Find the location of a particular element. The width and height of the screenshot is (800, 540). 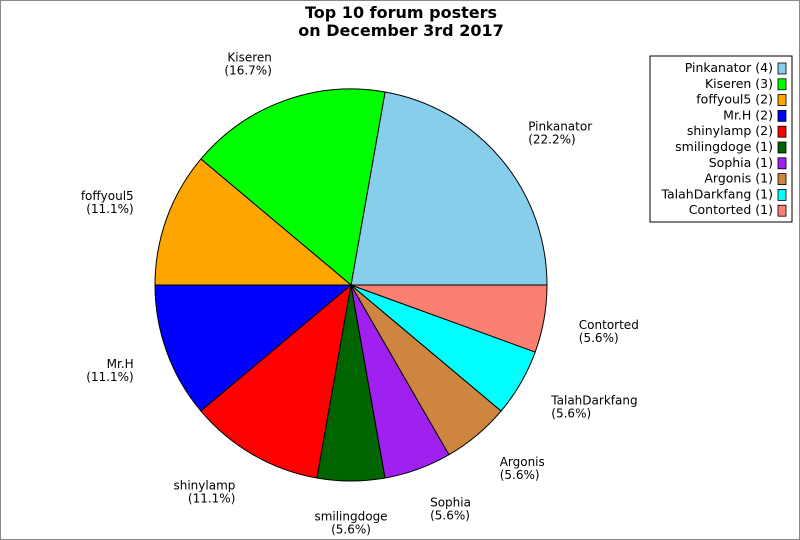

legend-entry-foffyoul5: foffyoul5 (2) is located at coordinates (741, 99).